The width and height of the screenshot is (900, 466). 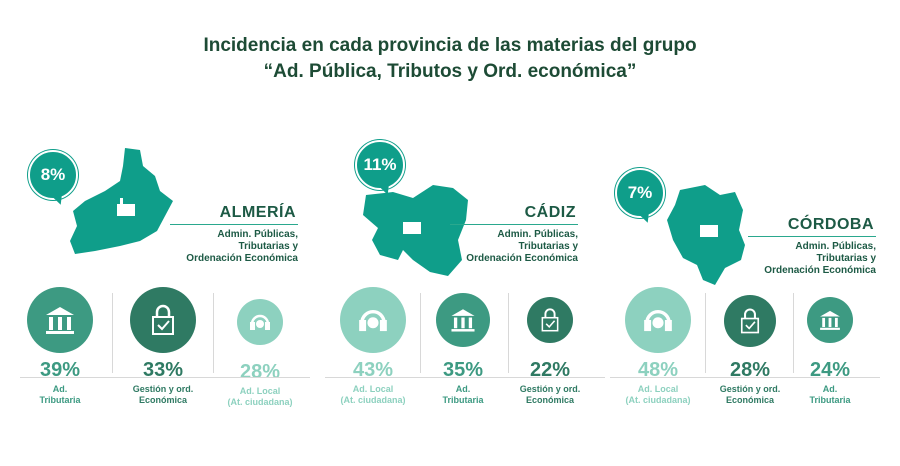 I want to click on cordoba-map-icon, so click(x=706, y=235).